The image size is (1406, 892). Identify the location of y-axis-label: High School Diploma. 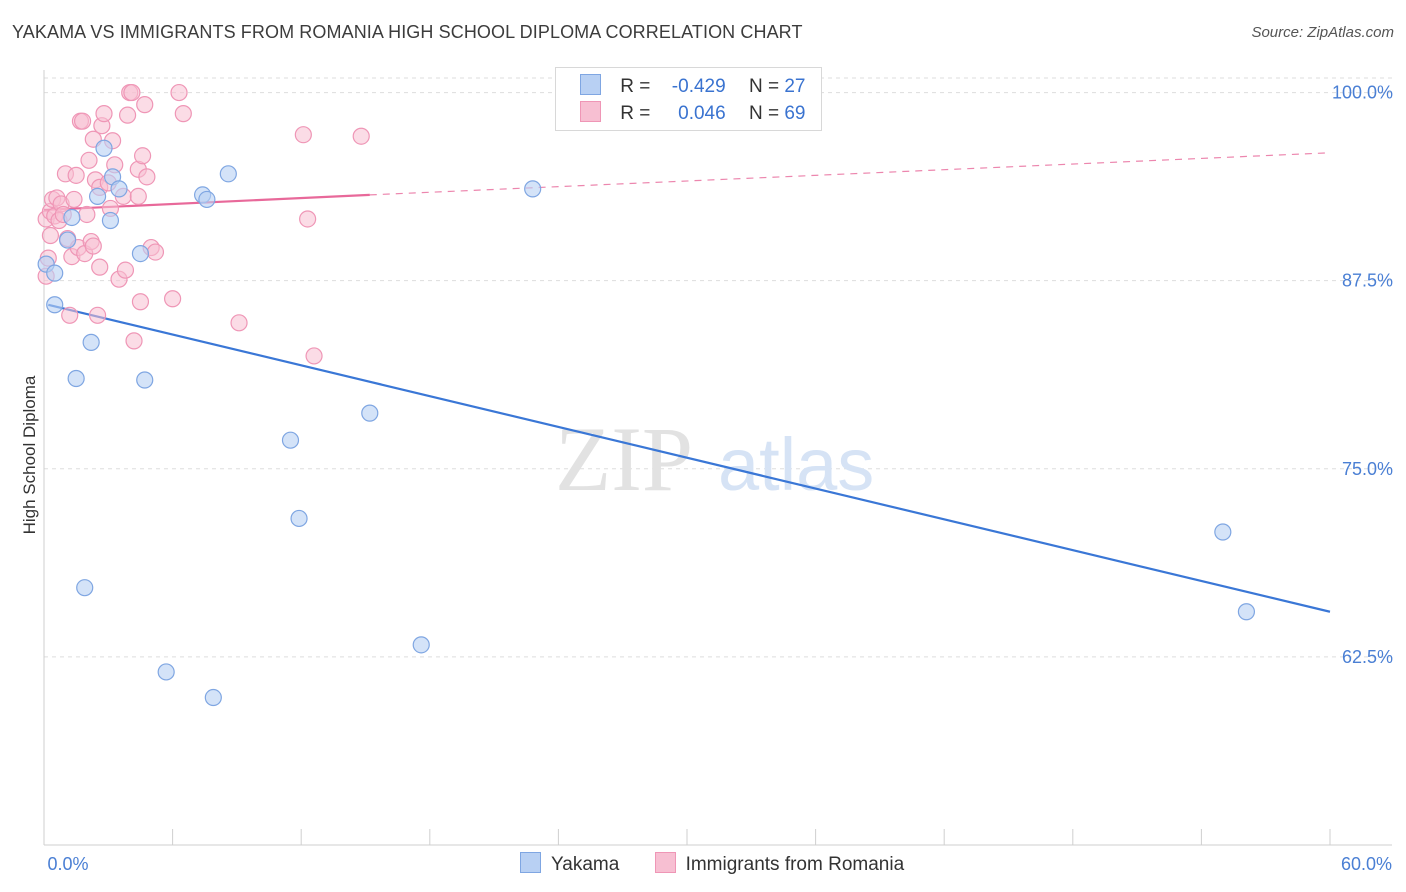
(29, 454).